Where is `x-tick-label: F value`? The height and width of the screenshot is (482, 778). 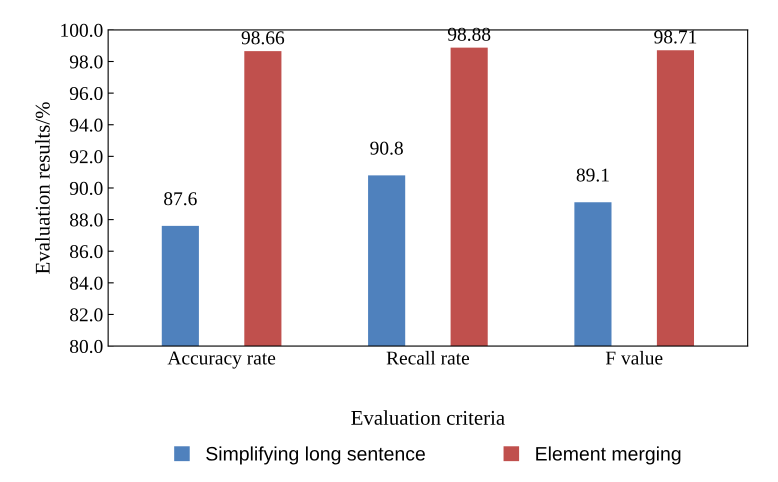 x-tick-label: F value is located at coordinates (634, 357).